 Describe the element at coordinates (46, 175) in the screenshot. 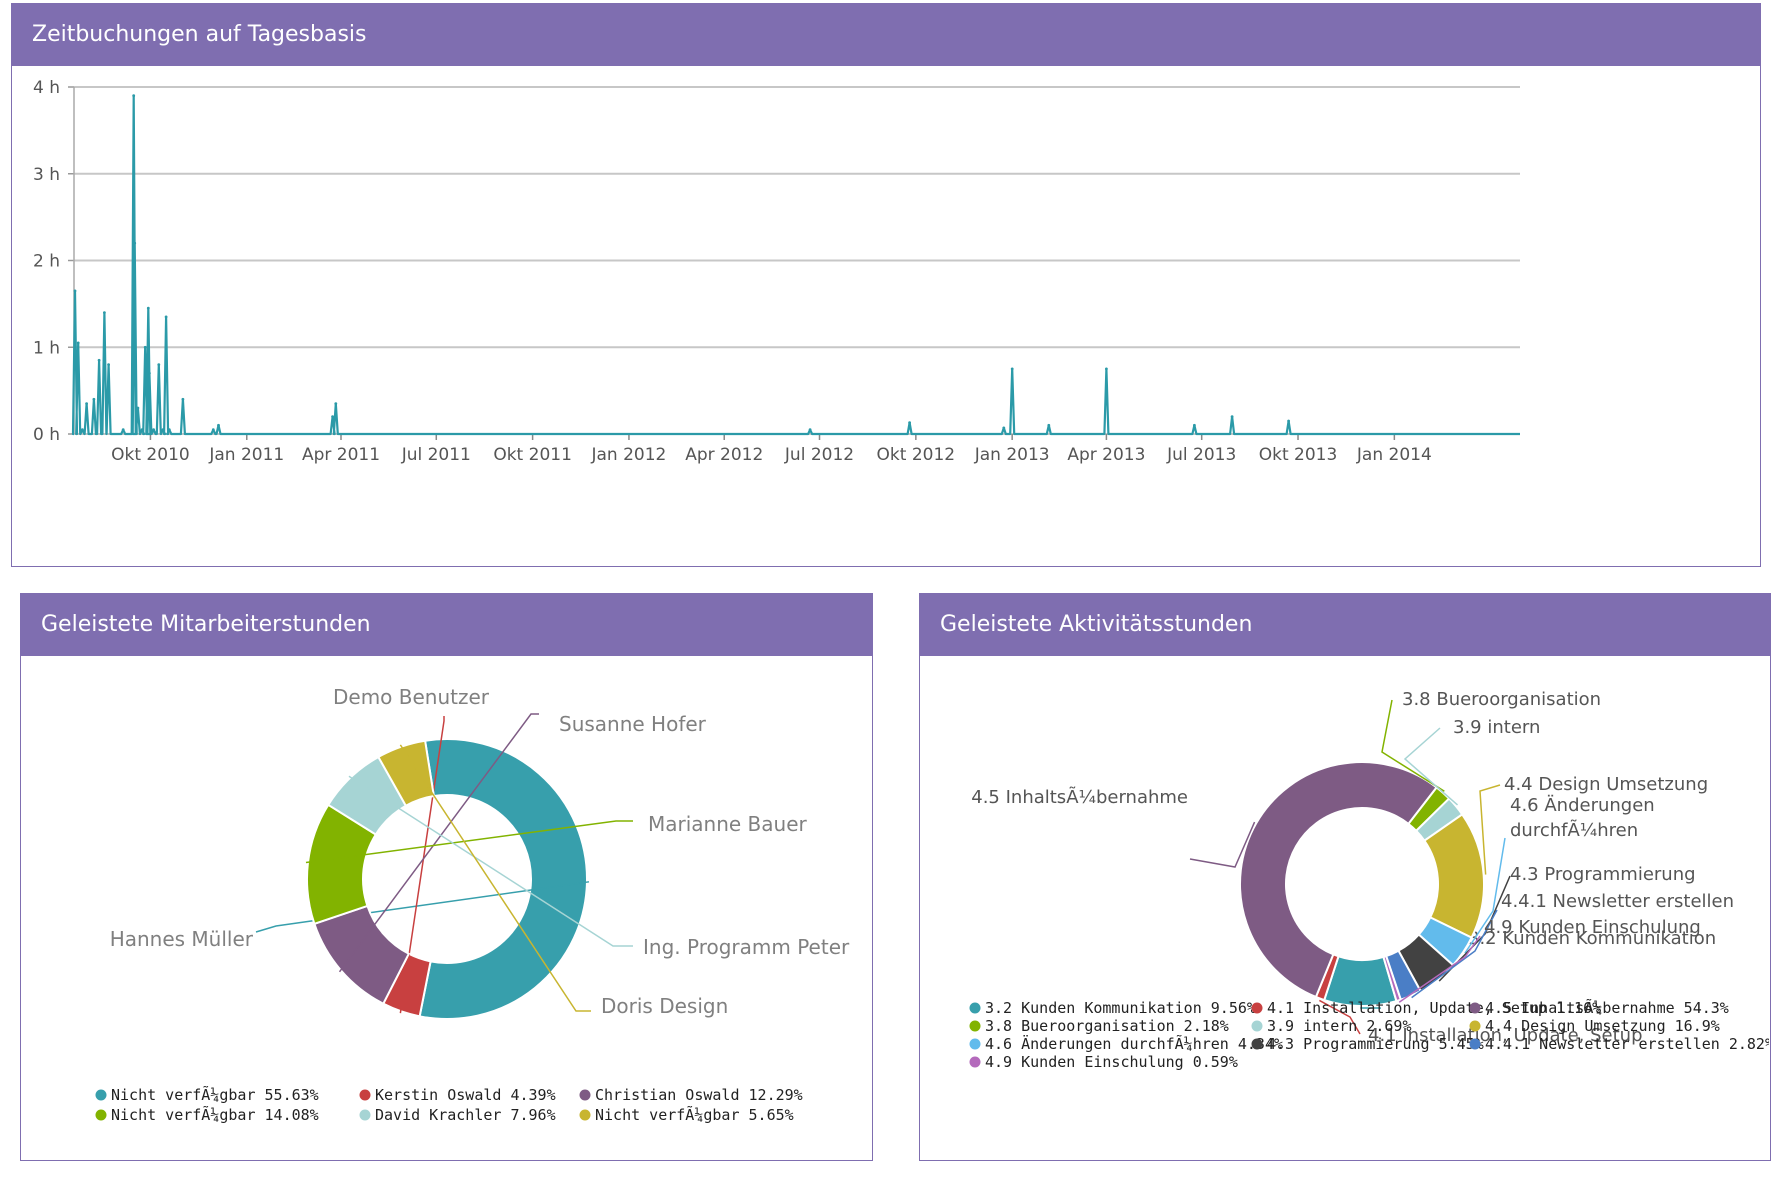

I see `y-tick-label: 3 h` at that location.